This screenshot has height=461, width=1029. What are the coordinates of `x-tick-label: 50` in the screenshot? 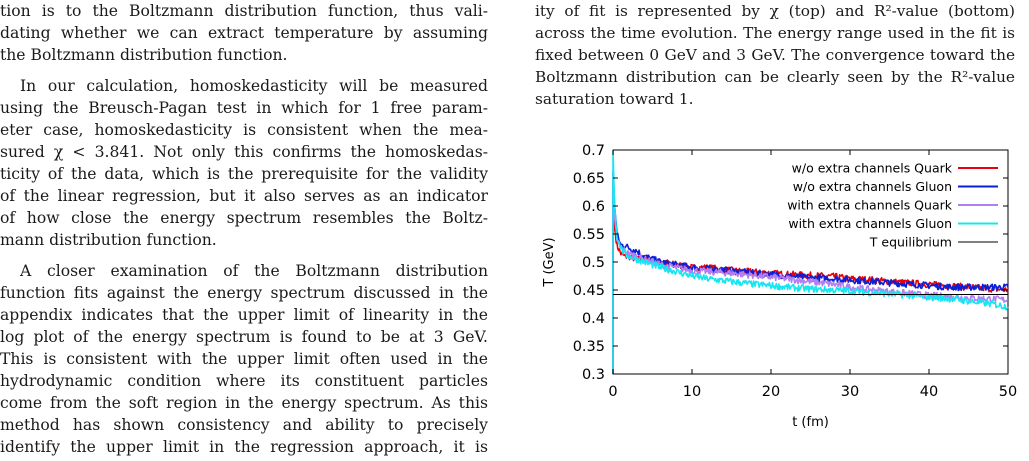 It's located at (1008, 392).